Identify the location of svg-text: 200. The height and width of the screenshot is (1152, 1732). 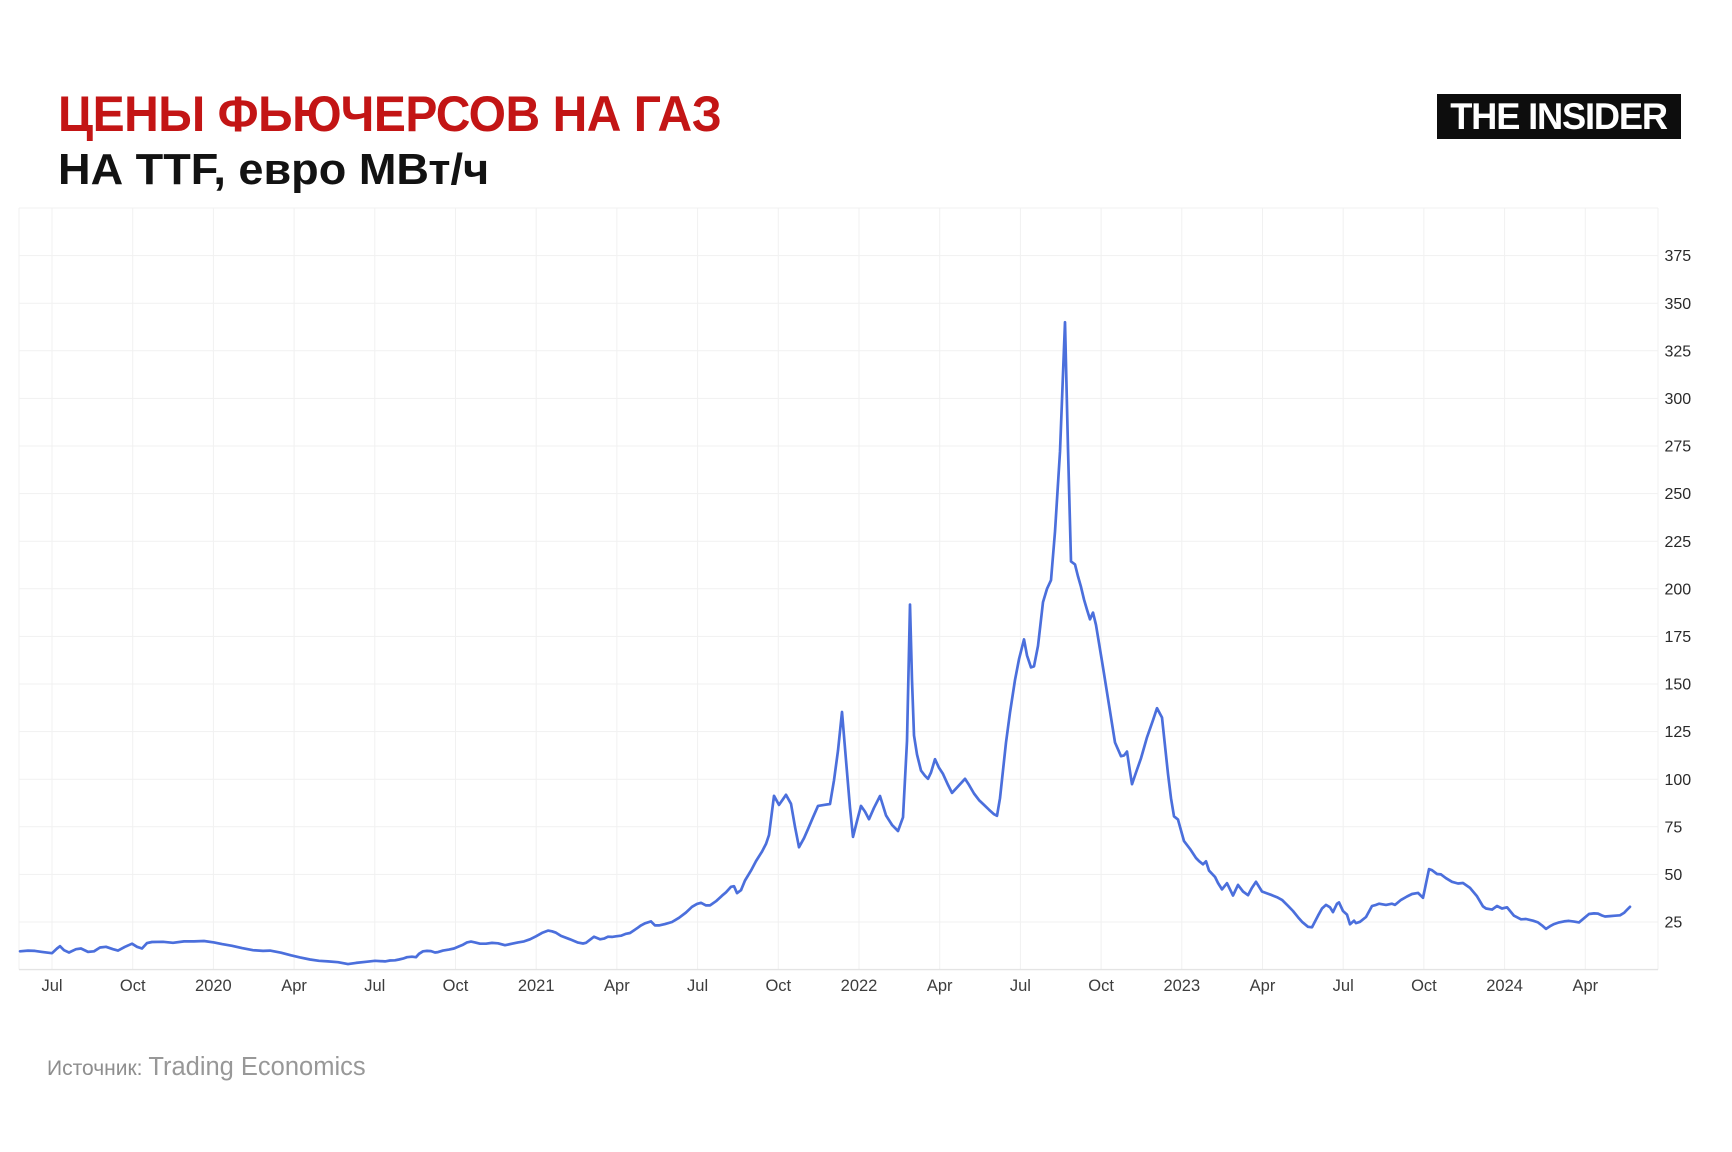
(1678, 589).